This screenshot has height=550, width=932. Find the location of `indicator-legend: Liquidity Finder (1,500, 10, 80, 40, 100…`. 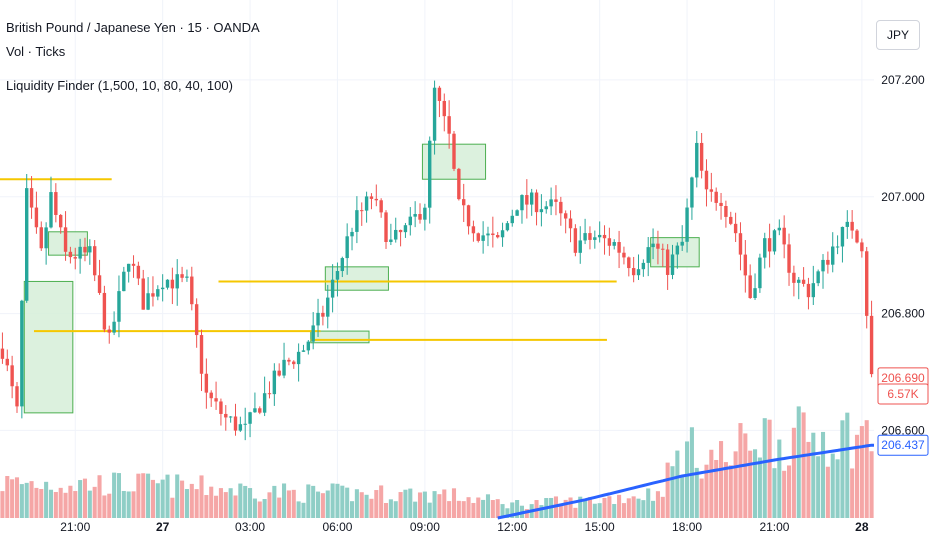

indicator-legend: Liquidity Finder (1,500, 10, 80, 40, 100… is located at coordinates (119, 85).